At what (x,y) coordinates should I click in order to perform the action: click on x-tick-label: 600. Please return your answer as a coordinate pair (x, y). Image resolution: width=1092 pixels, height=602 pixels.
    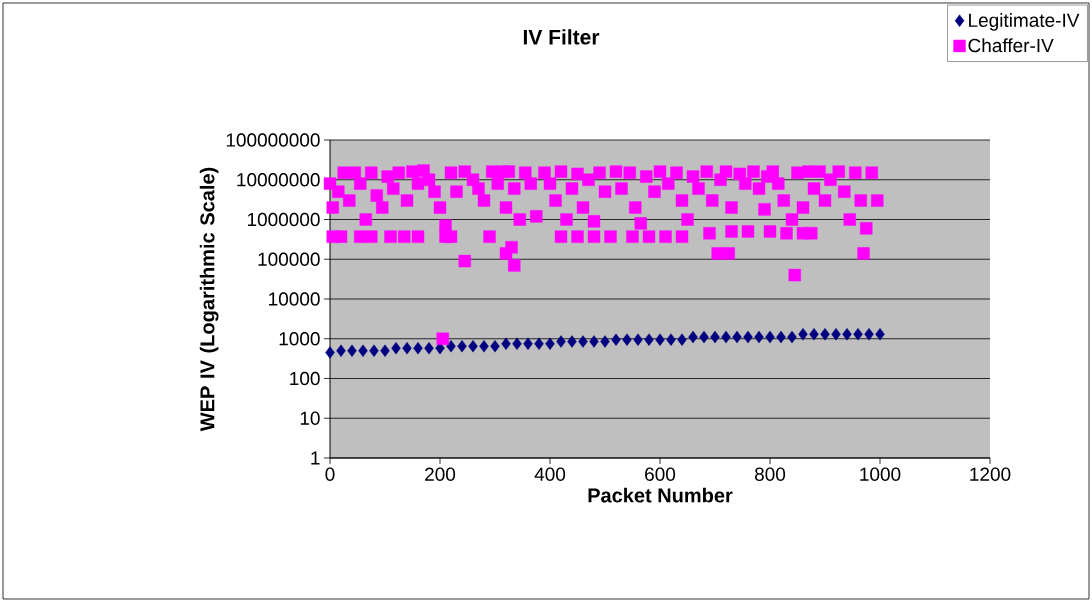
    Looking at the image, I should click on (660, 474).